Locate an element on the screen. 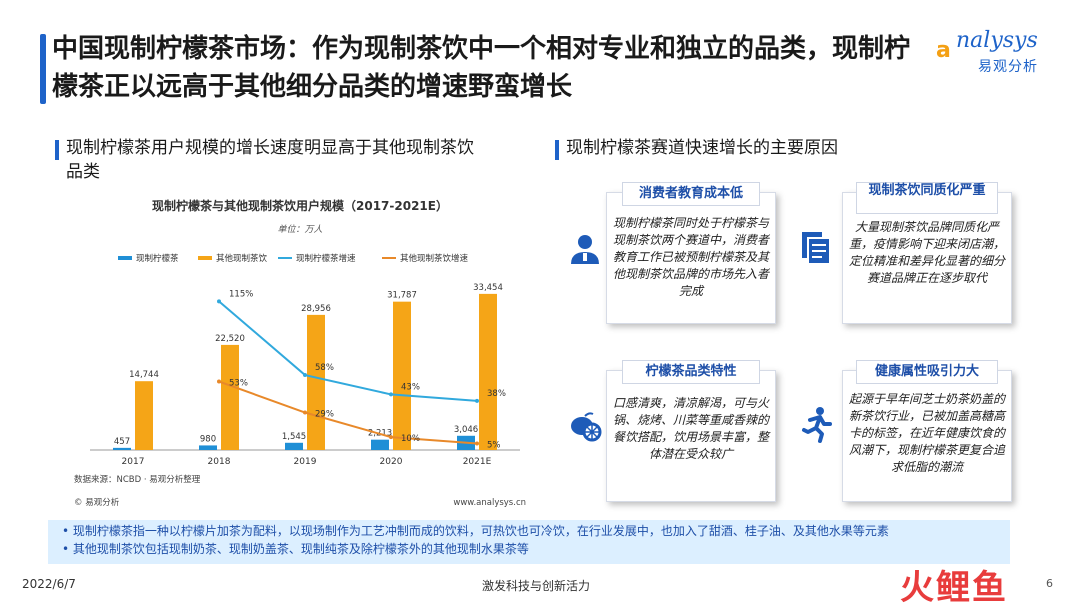  bar-data-label: 22,520 is located at coordinates (230, 339).